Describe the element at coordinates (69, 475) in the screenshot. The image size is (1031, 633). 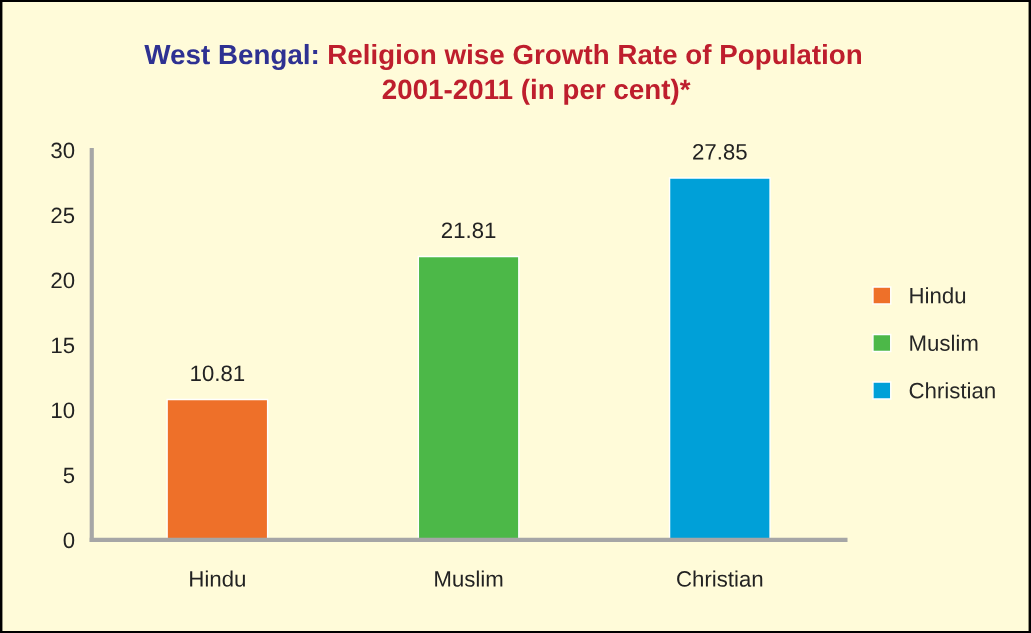
I see `y-tick-label: 5` at that location.